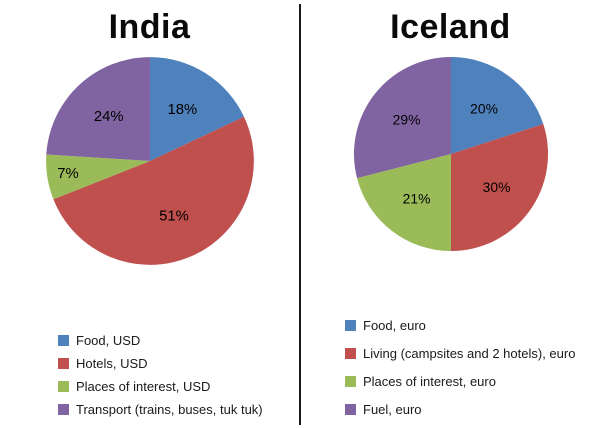  What do you see at coordinates (472, 325) in the screenshot?
I see `legend-item-food-euro: Food, euro` at bounding box center [472, 325].